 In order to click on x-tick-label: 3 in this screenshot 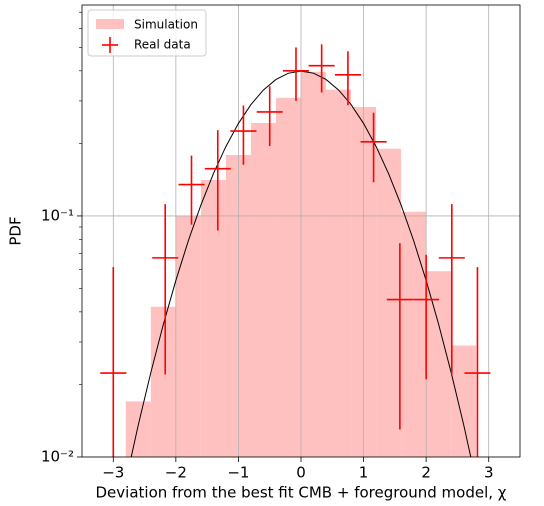, I will do `click(489, 473)`.